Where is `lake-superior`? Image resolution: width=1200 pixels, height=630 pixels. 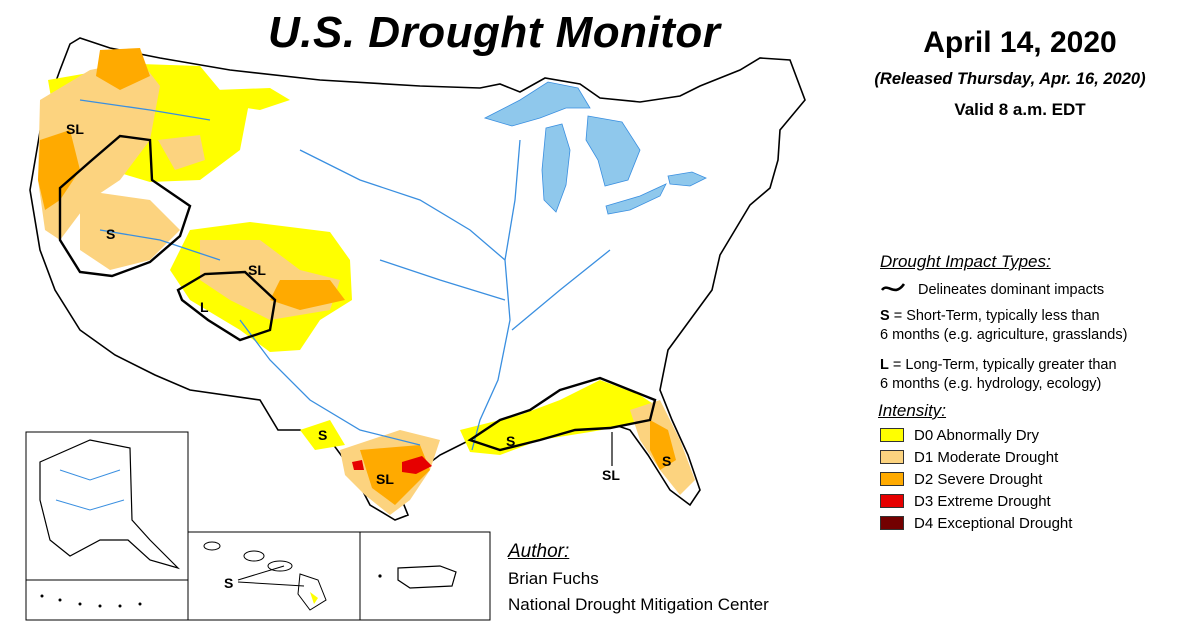 lake-superior is located at coordinates (537, 104).